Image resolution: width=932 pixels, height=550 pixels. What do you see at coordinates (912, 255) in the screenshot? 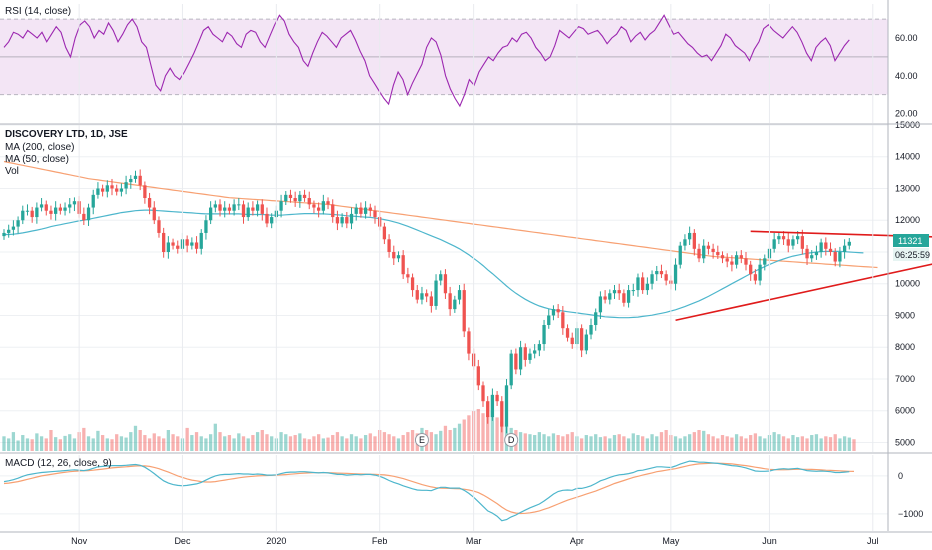
I see `countdown-value: 06:25:59` at bounding box center [912, 255].